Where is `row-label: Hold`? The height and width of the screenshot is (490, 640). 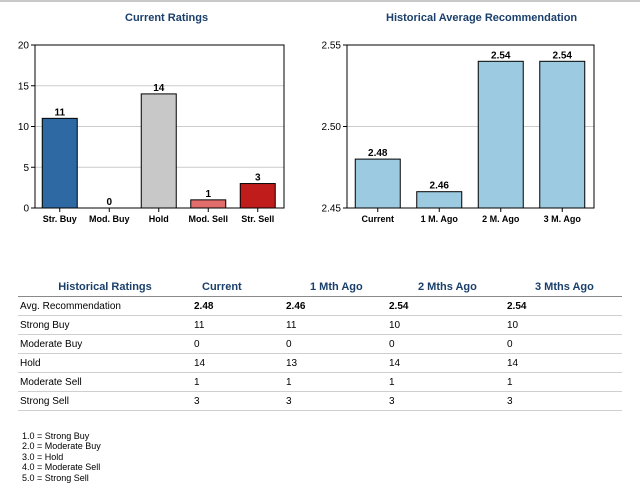 row-label: Hold is located at coordinates (105, 363).